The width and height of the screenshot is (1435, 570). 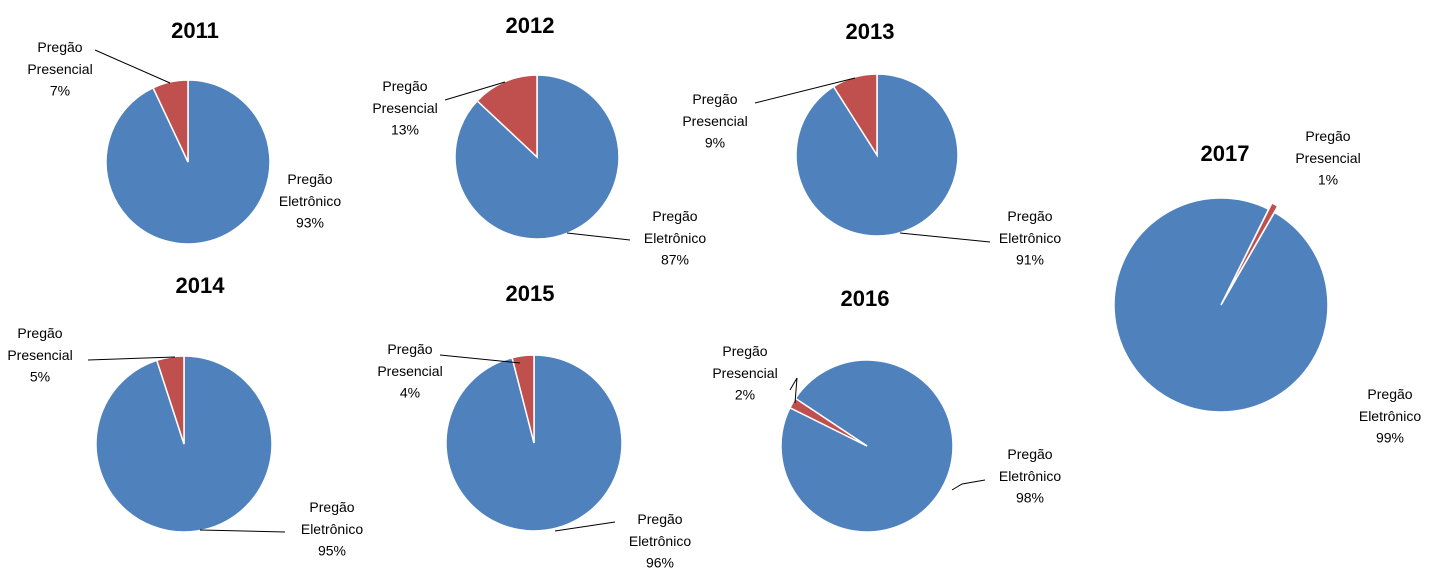 I want to click on slice-value-label: 87%, so click(x=675, y=260).